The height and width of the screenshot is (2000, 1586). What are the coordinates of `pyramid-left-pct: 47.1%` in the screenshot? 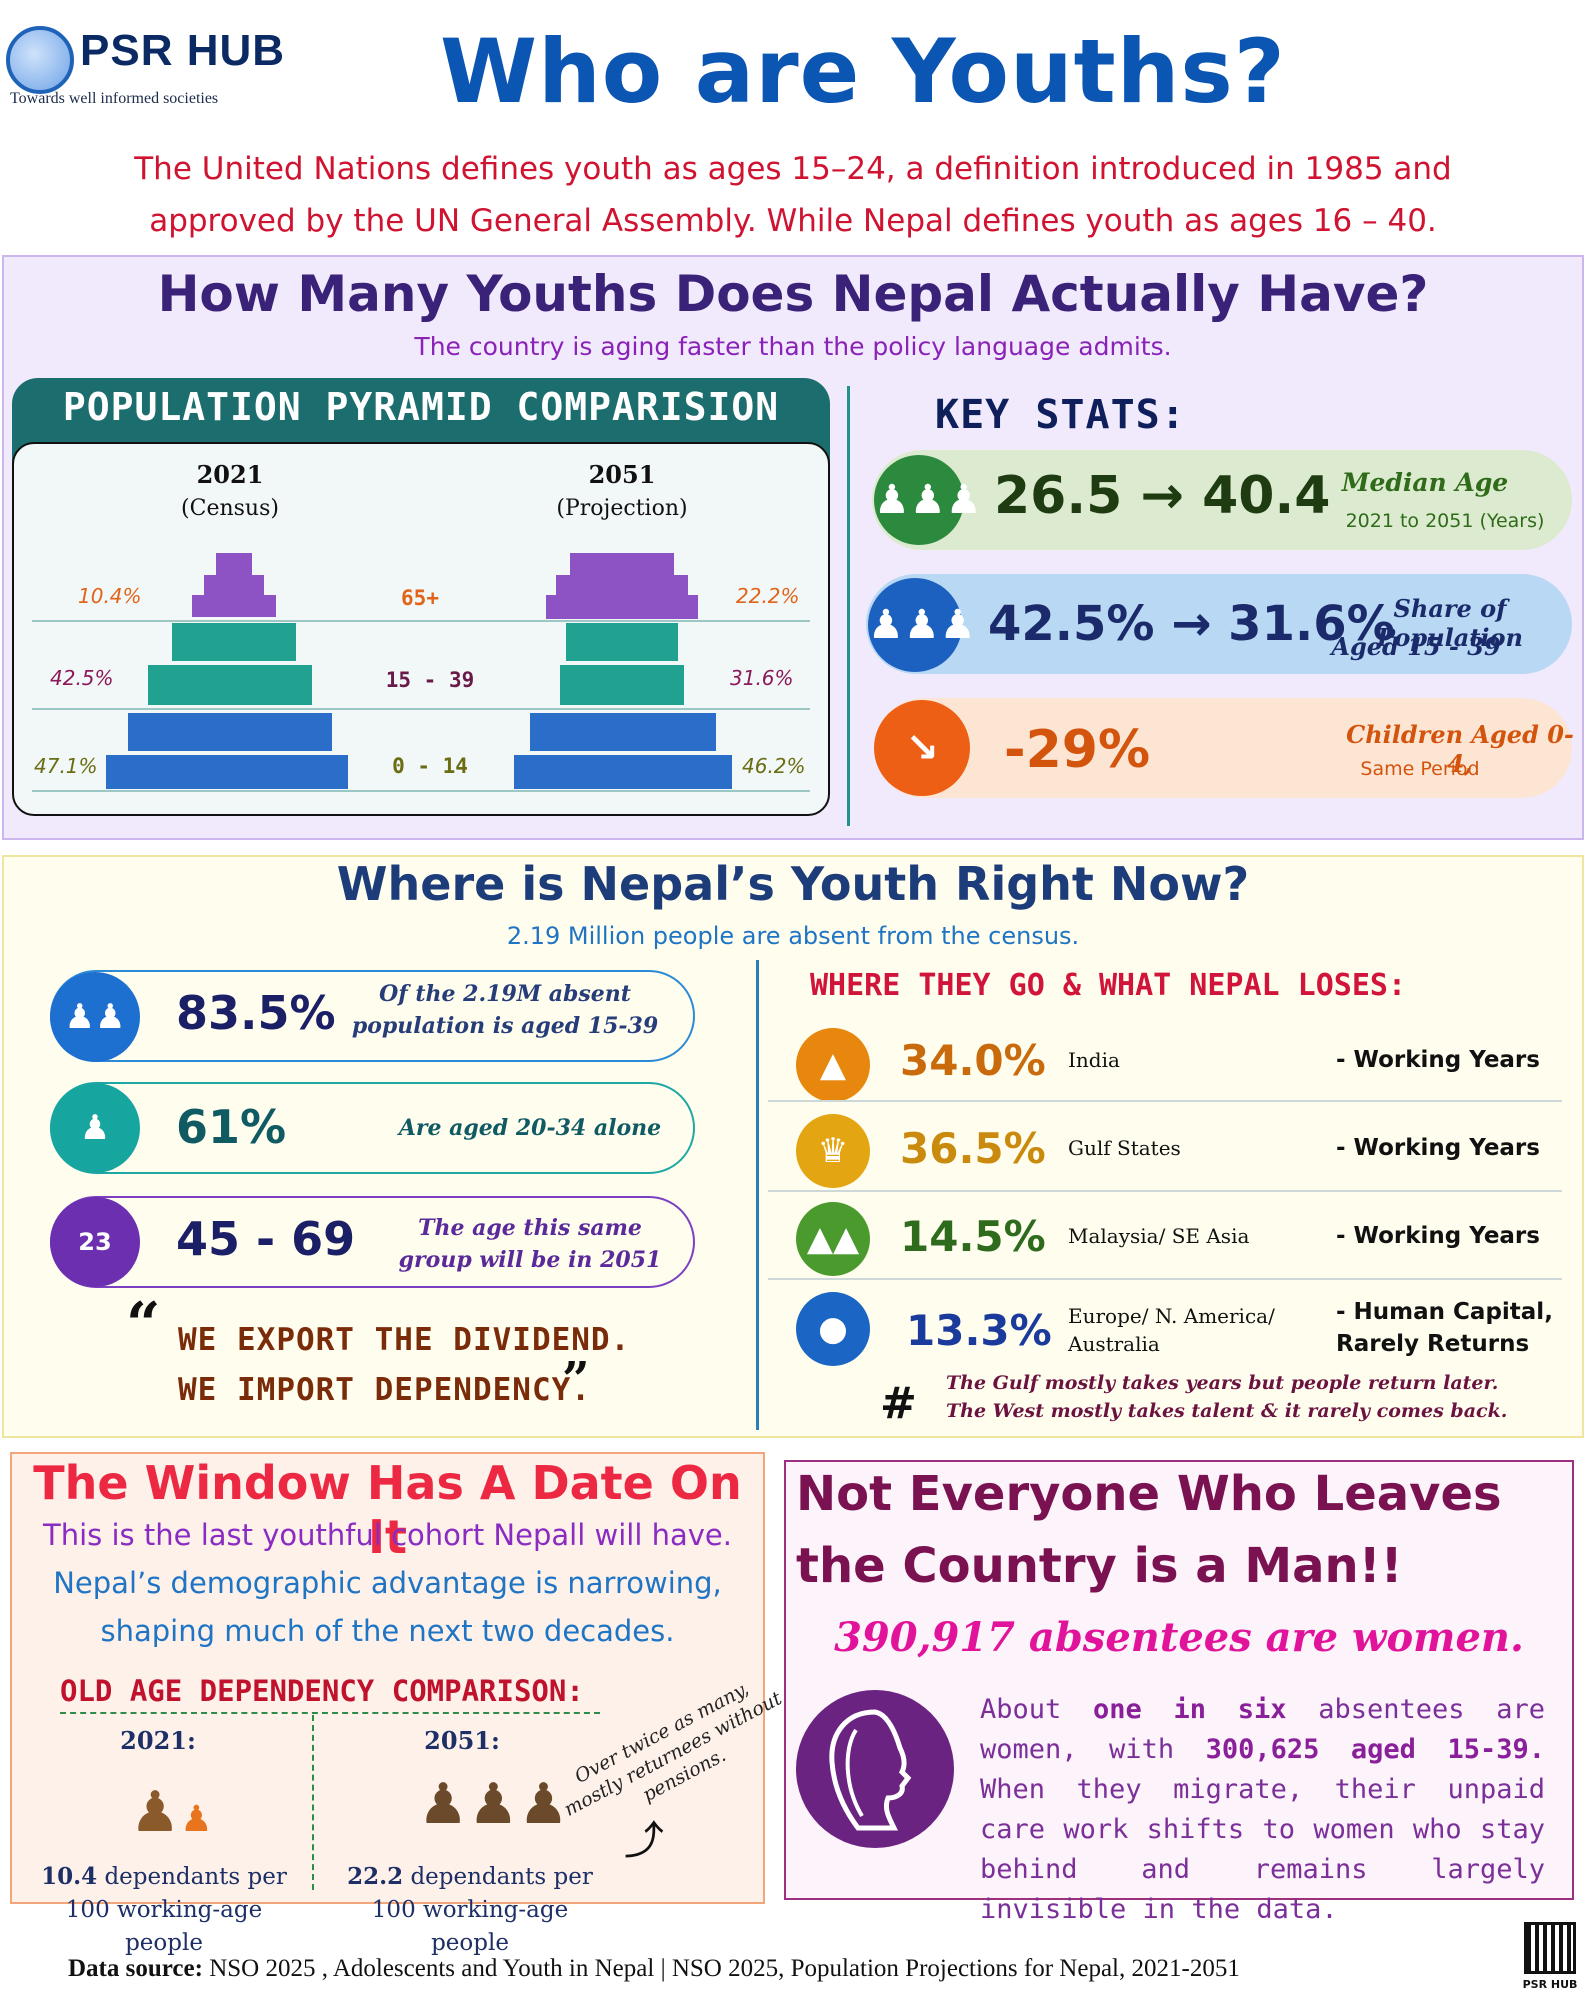 It's located at (66, 766).